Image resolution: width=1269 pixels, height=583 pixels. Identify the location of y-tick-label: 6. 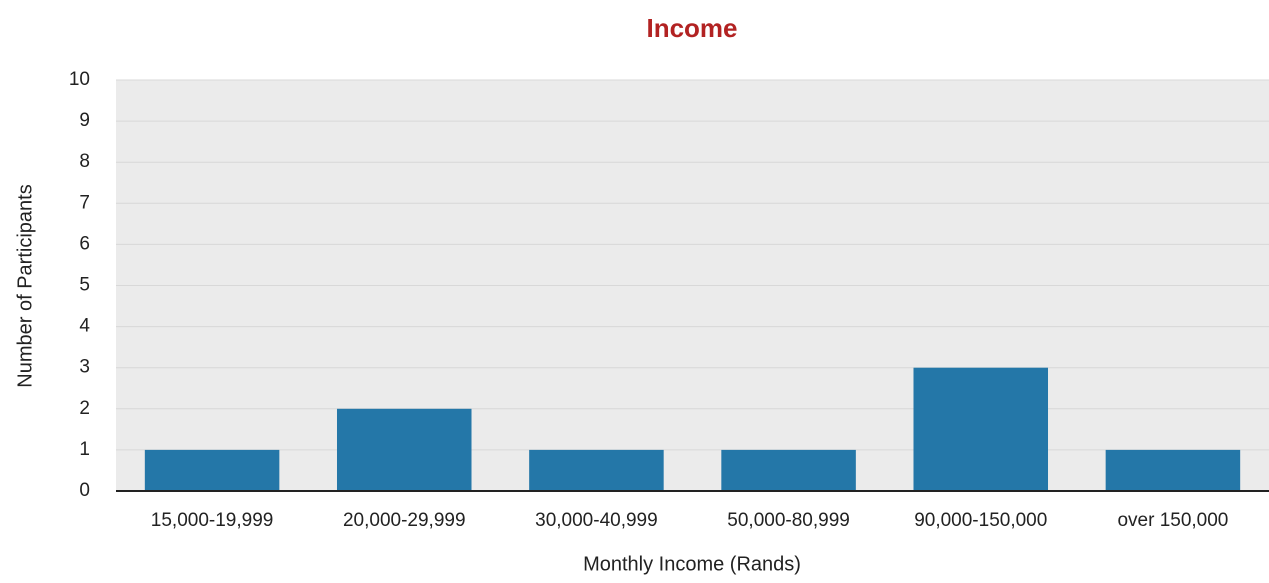
(84, 243).